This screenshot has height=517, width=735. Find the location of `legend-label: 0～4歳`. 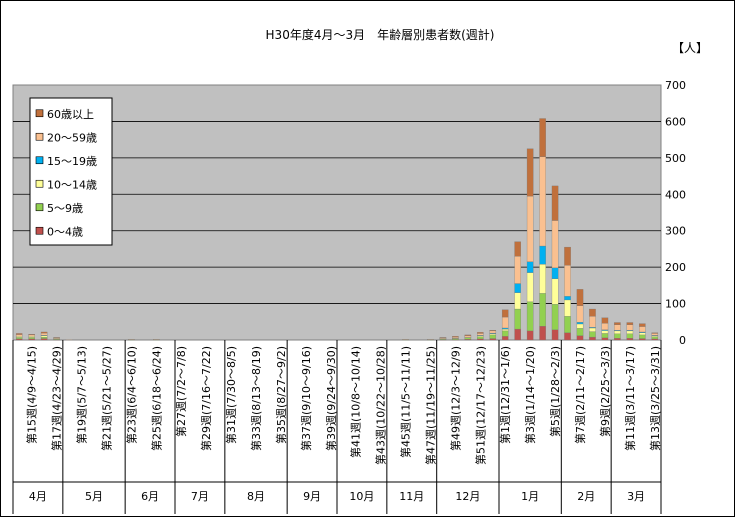

legend-label: 0～4歳 is located at coordinates (65, 231).